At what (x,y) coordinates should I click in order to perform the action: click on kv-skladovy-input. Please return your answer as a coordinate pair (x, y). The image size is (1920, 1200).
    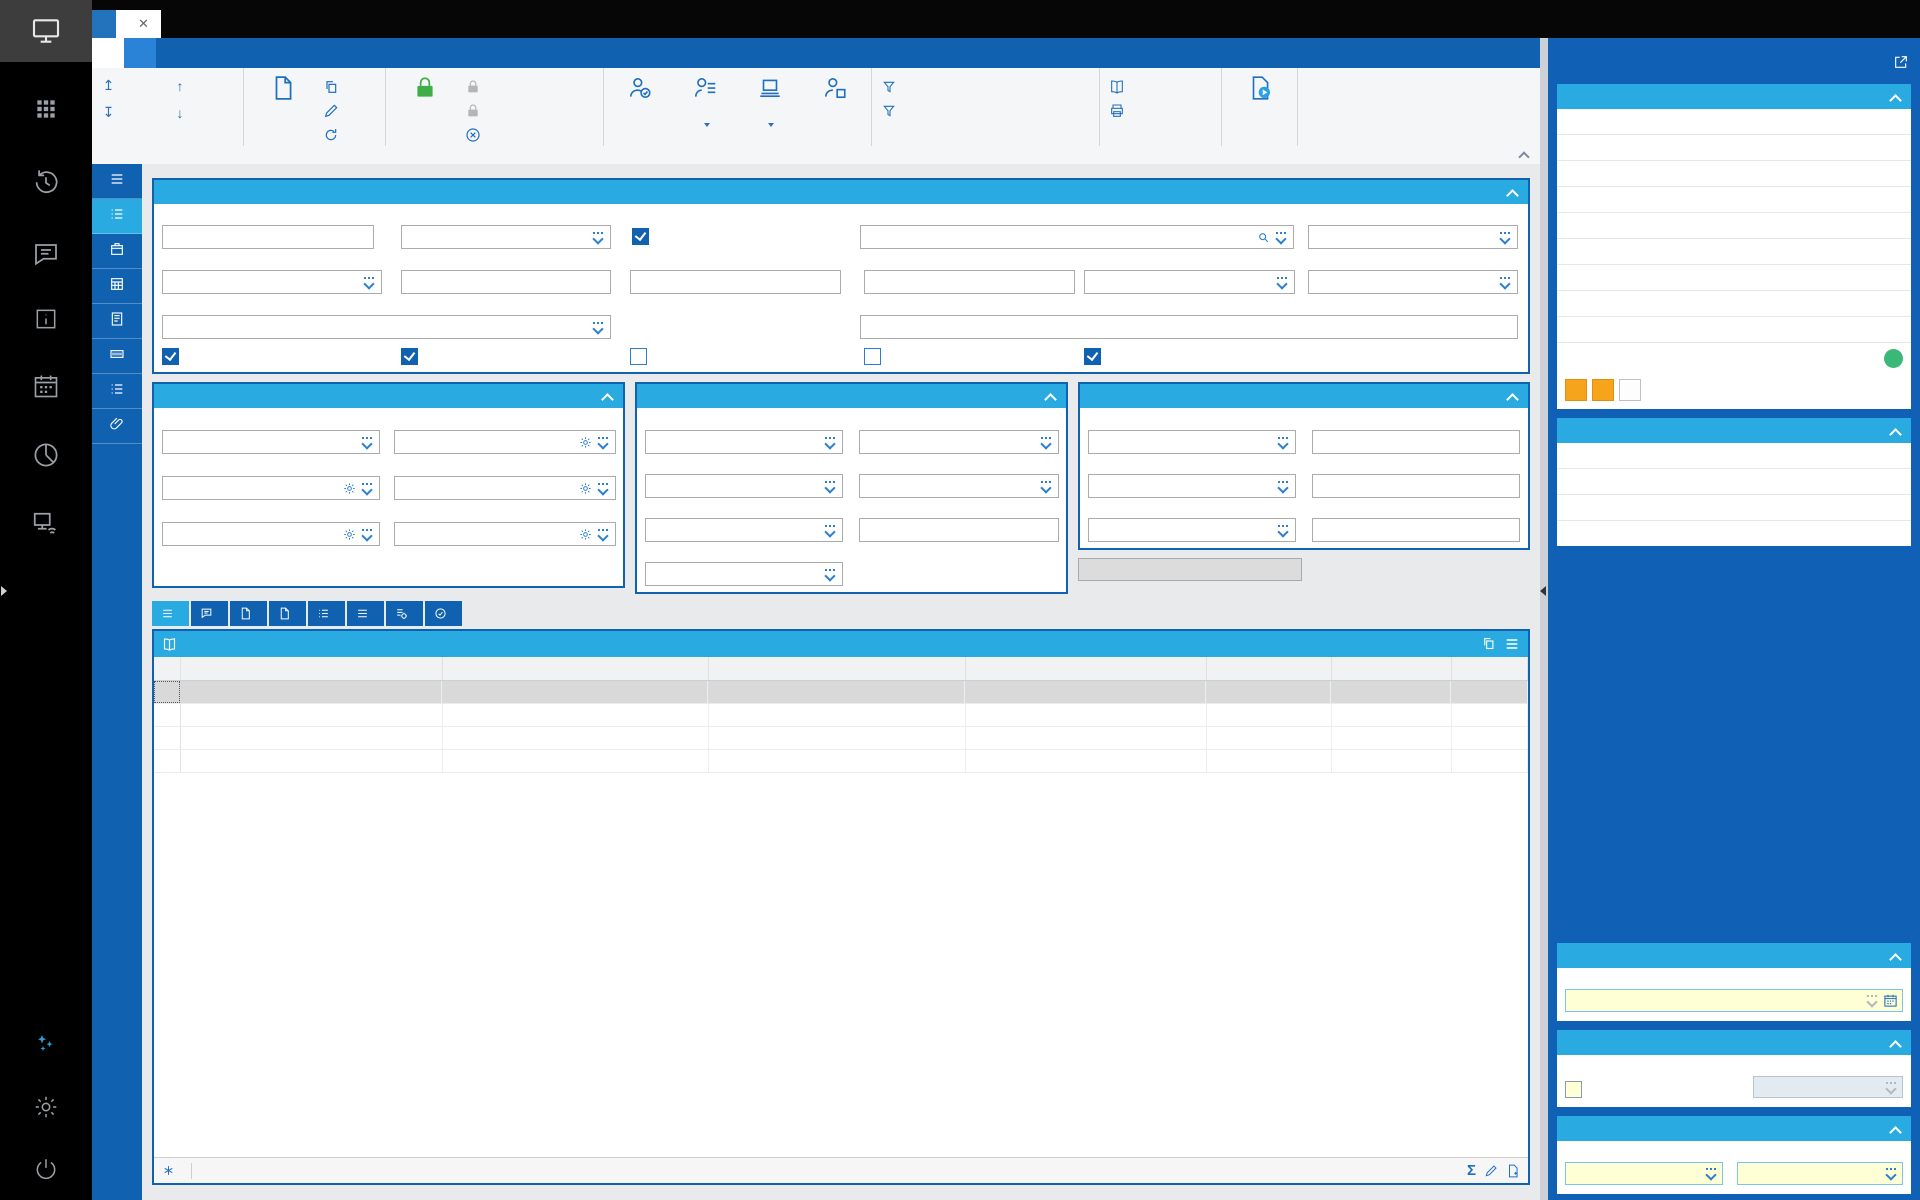
    Looking at the image, I should click on (1192, 486).